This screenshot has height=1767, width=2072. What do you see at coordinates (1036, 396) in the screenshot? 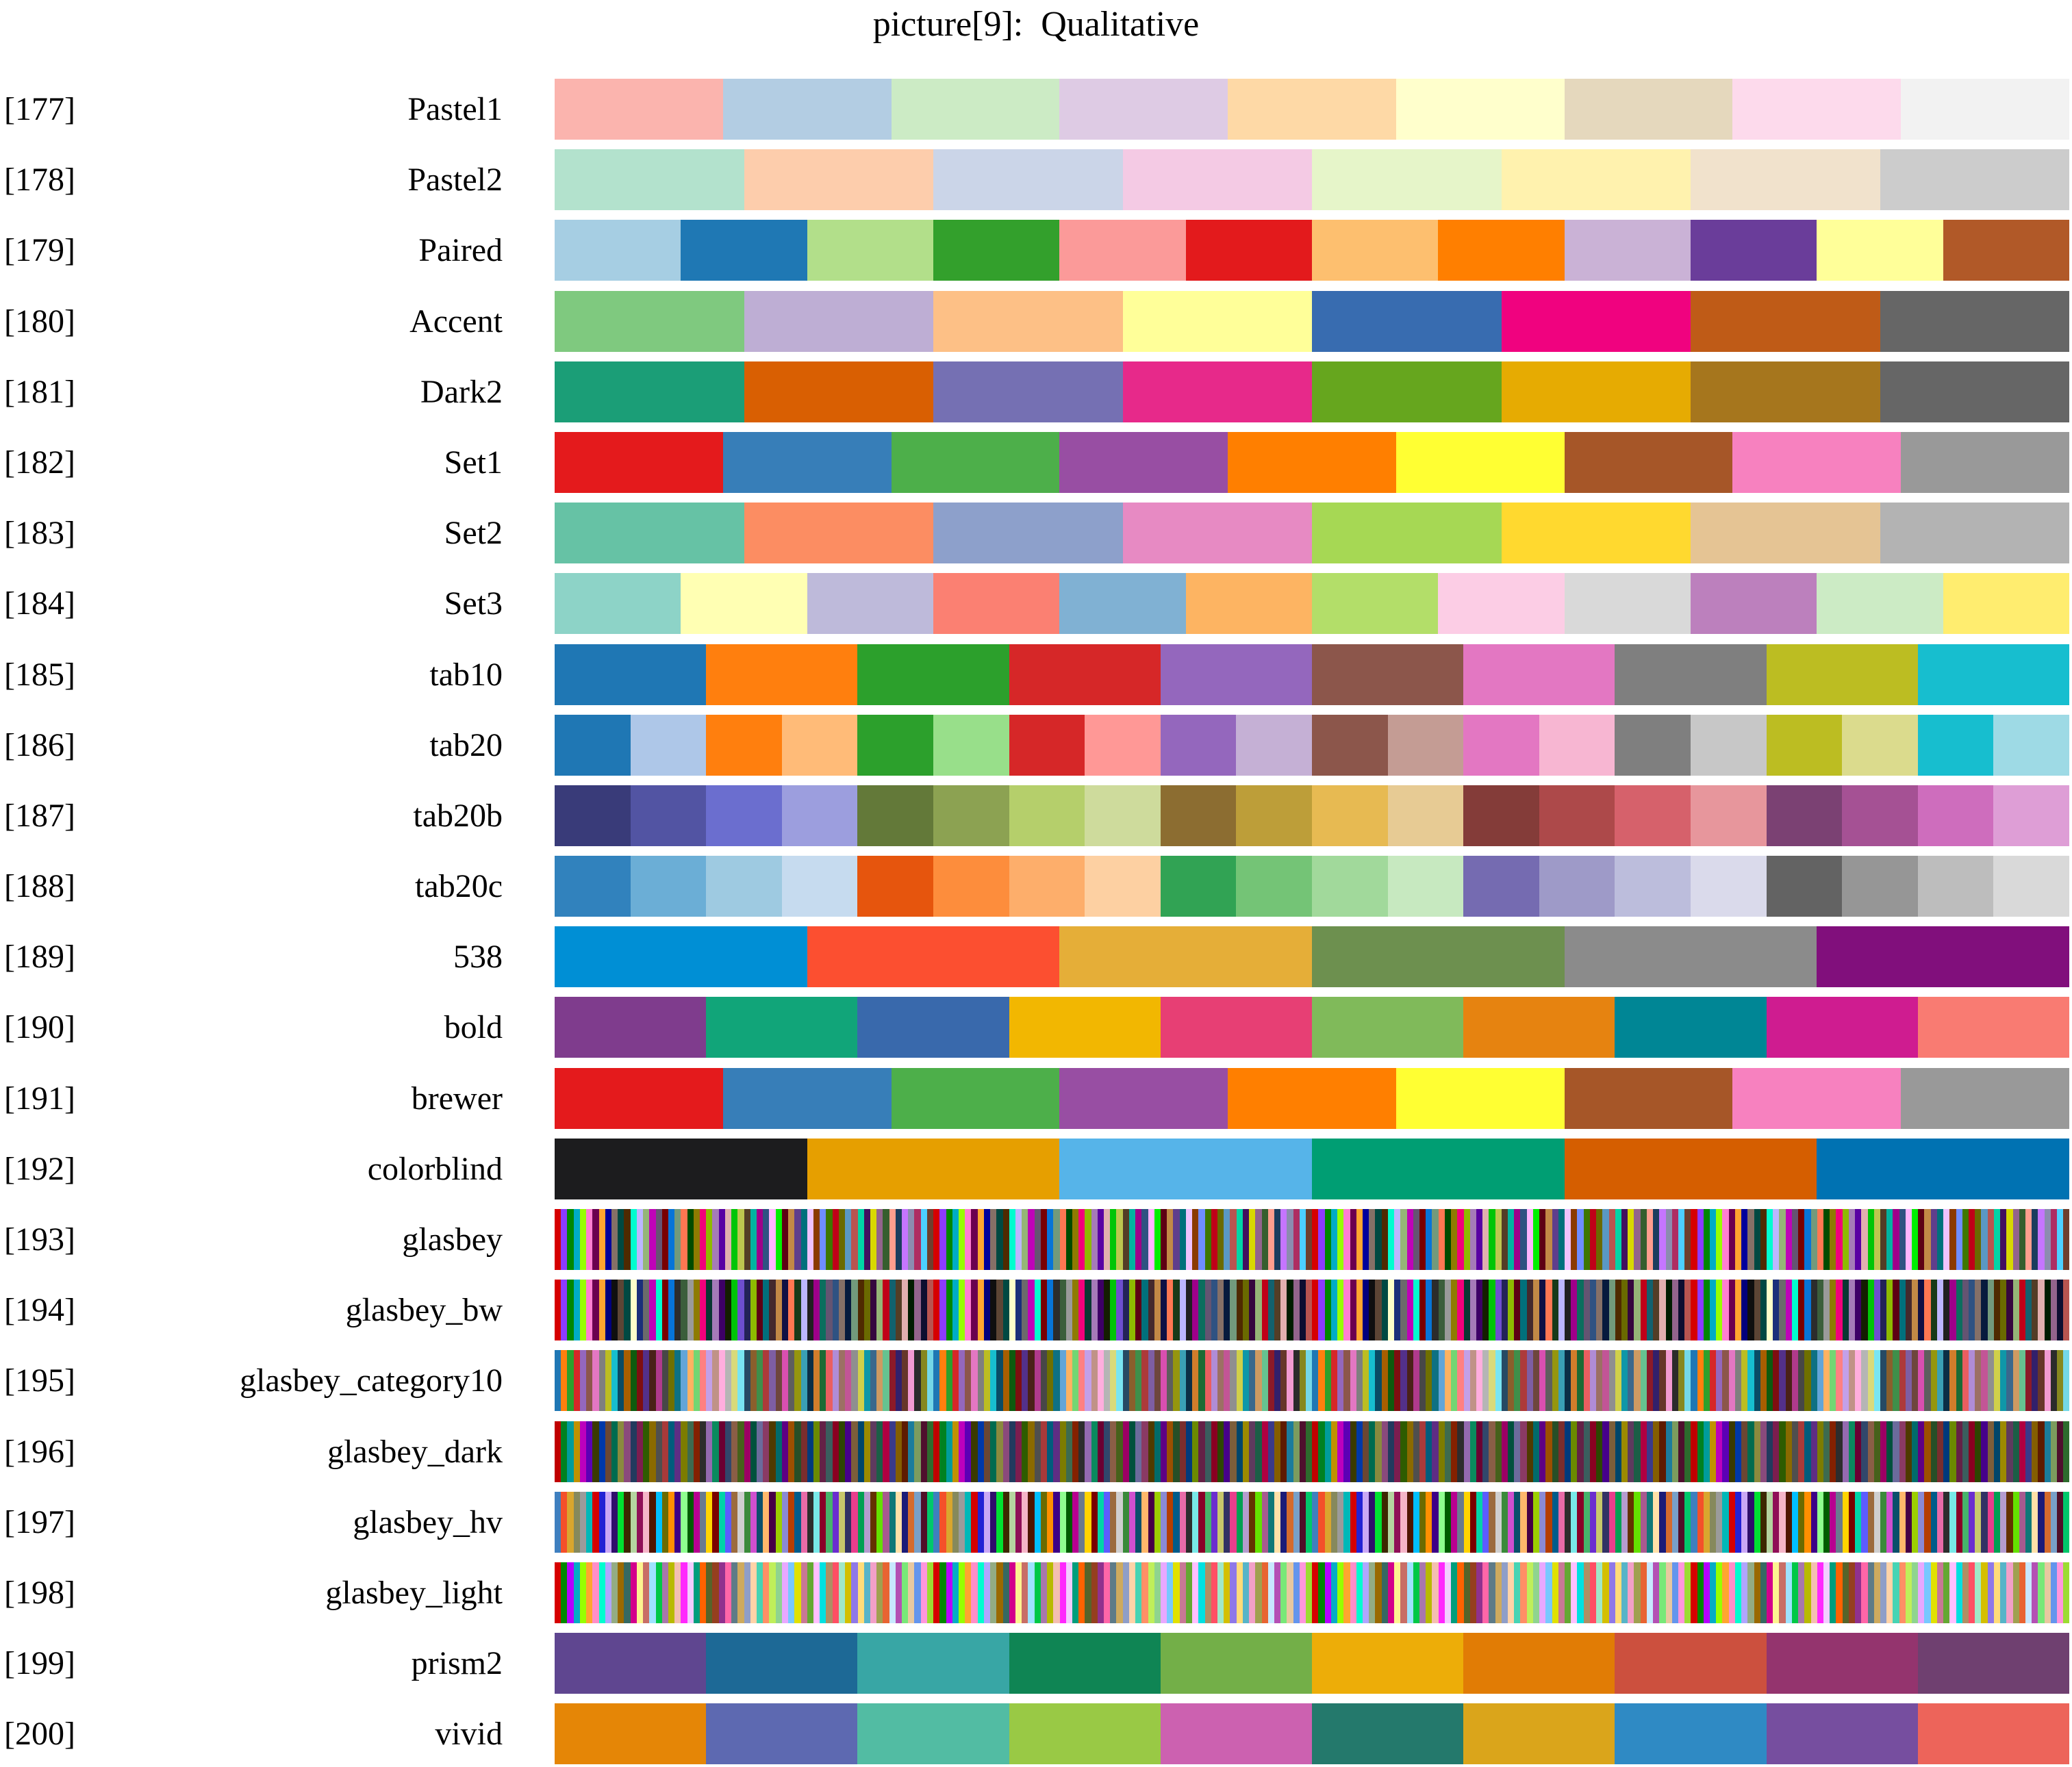
I see `palette-row: [181] Dark2` at bounding box center [1036, 396].